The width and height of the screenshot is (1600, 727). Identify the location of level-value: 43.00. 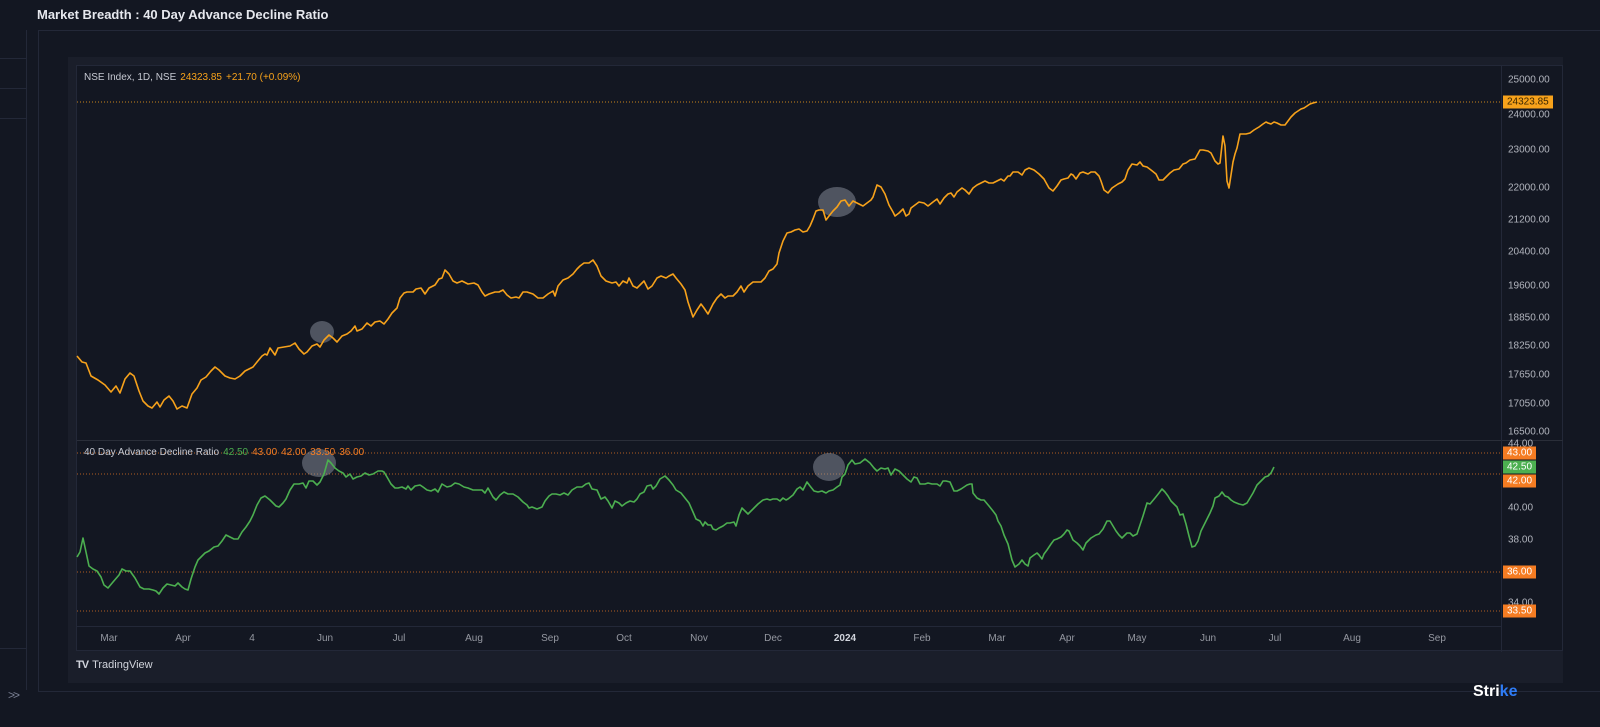
(265, 452).